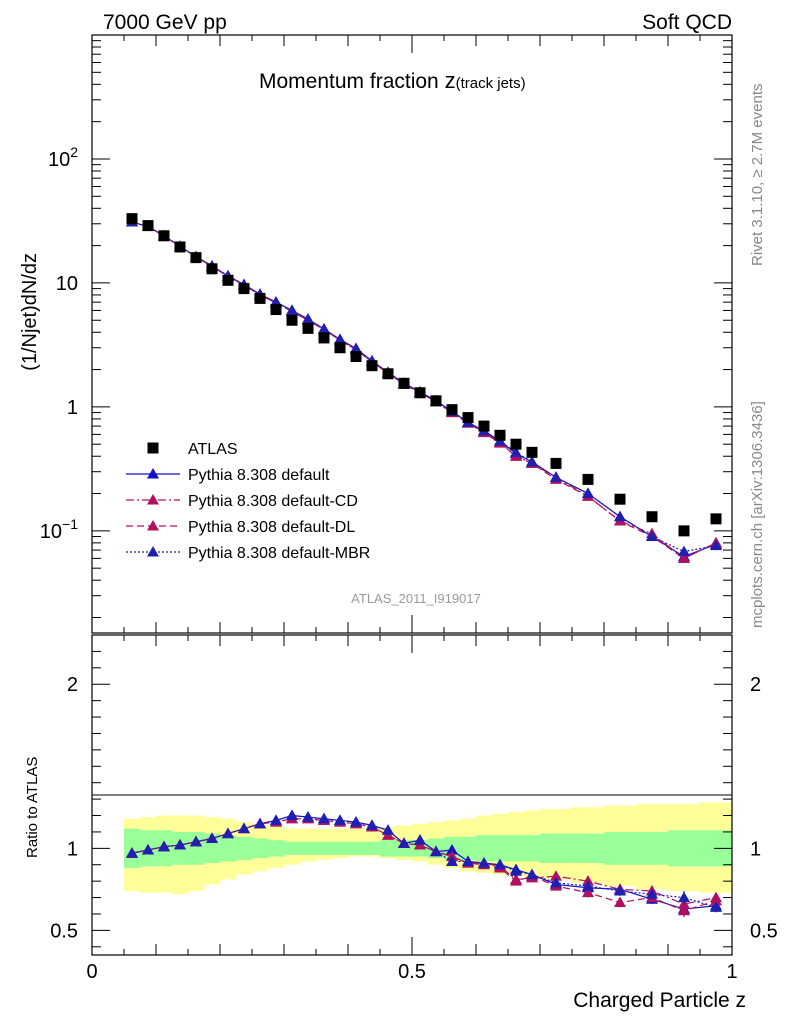 The image size is (786, 1024). Describe the element at coordinates (213, 449) in the screenshot. I see `legend-label: ATLAS` at that location.